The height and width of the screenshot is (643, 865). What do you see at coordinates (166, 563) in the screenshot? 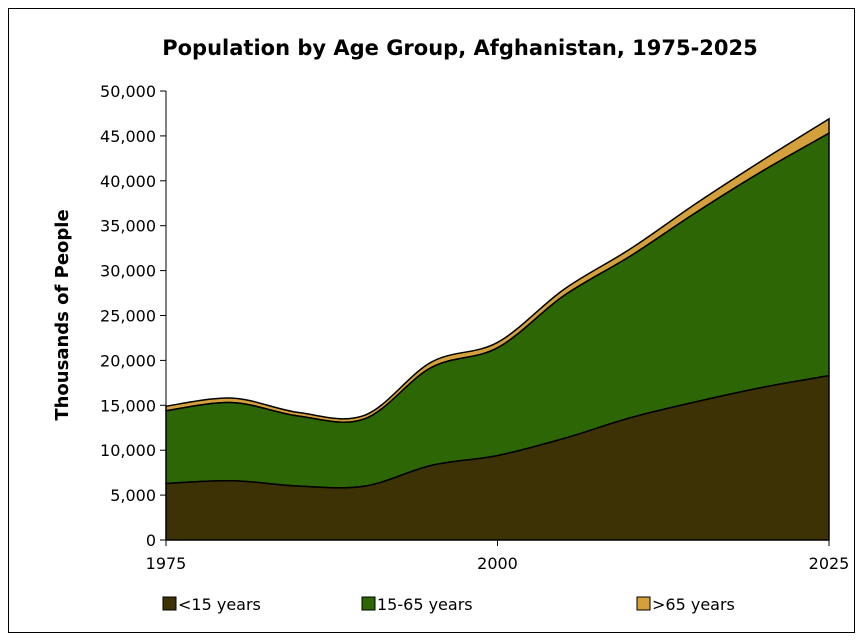
I see `x-tick-label: 1975` at bounding box center [166, 563].